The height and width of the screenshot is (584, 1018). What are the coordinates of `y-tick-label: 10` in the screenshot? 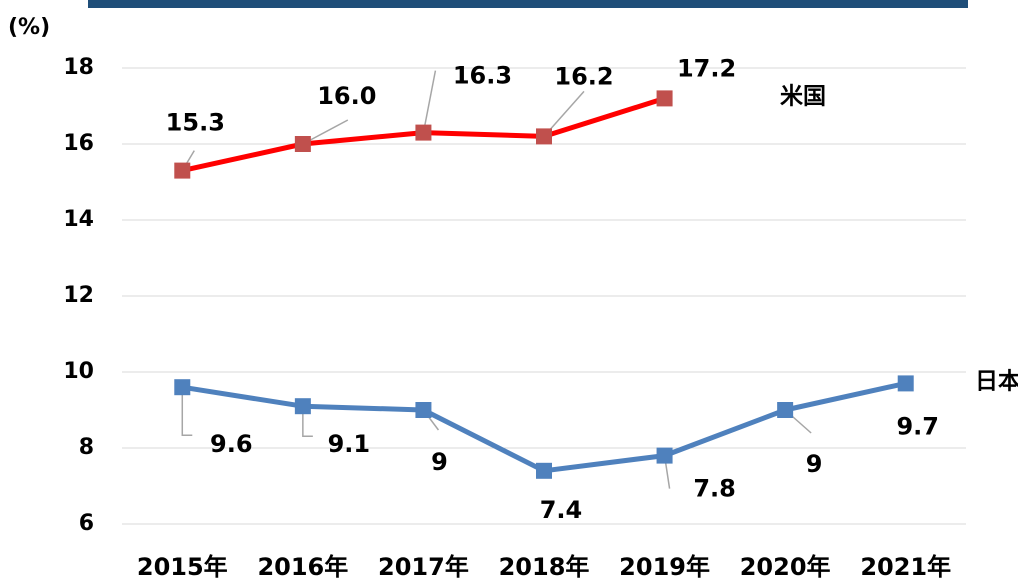 It's located at (78, 371).